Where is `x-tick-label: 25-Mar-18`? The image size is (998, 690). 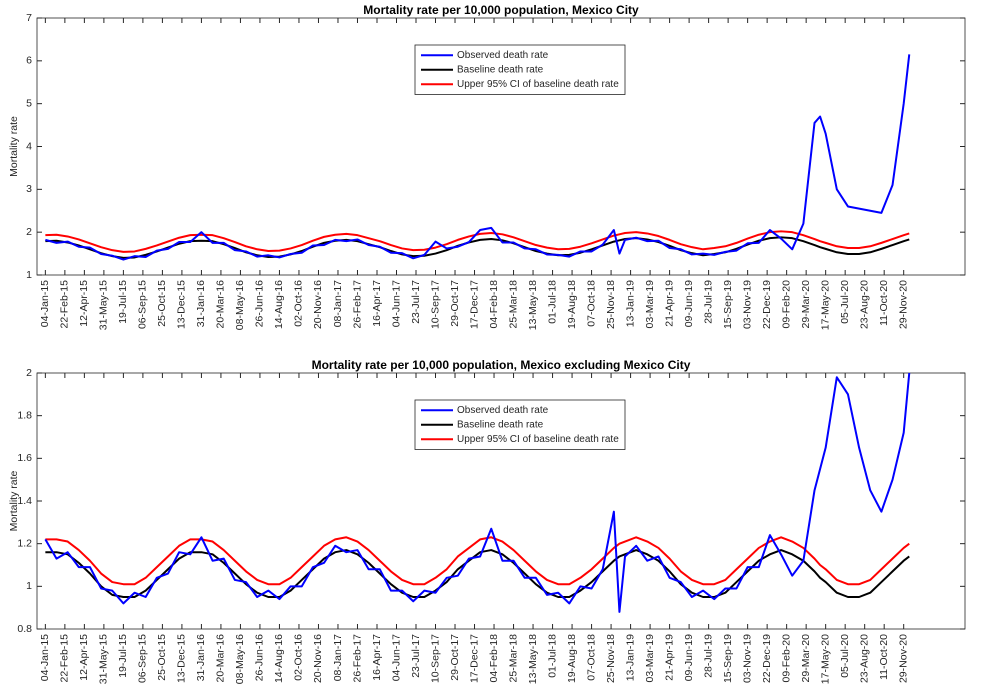 x-tick-label: 25-Mar-18 is located at coordinates (513, 658).